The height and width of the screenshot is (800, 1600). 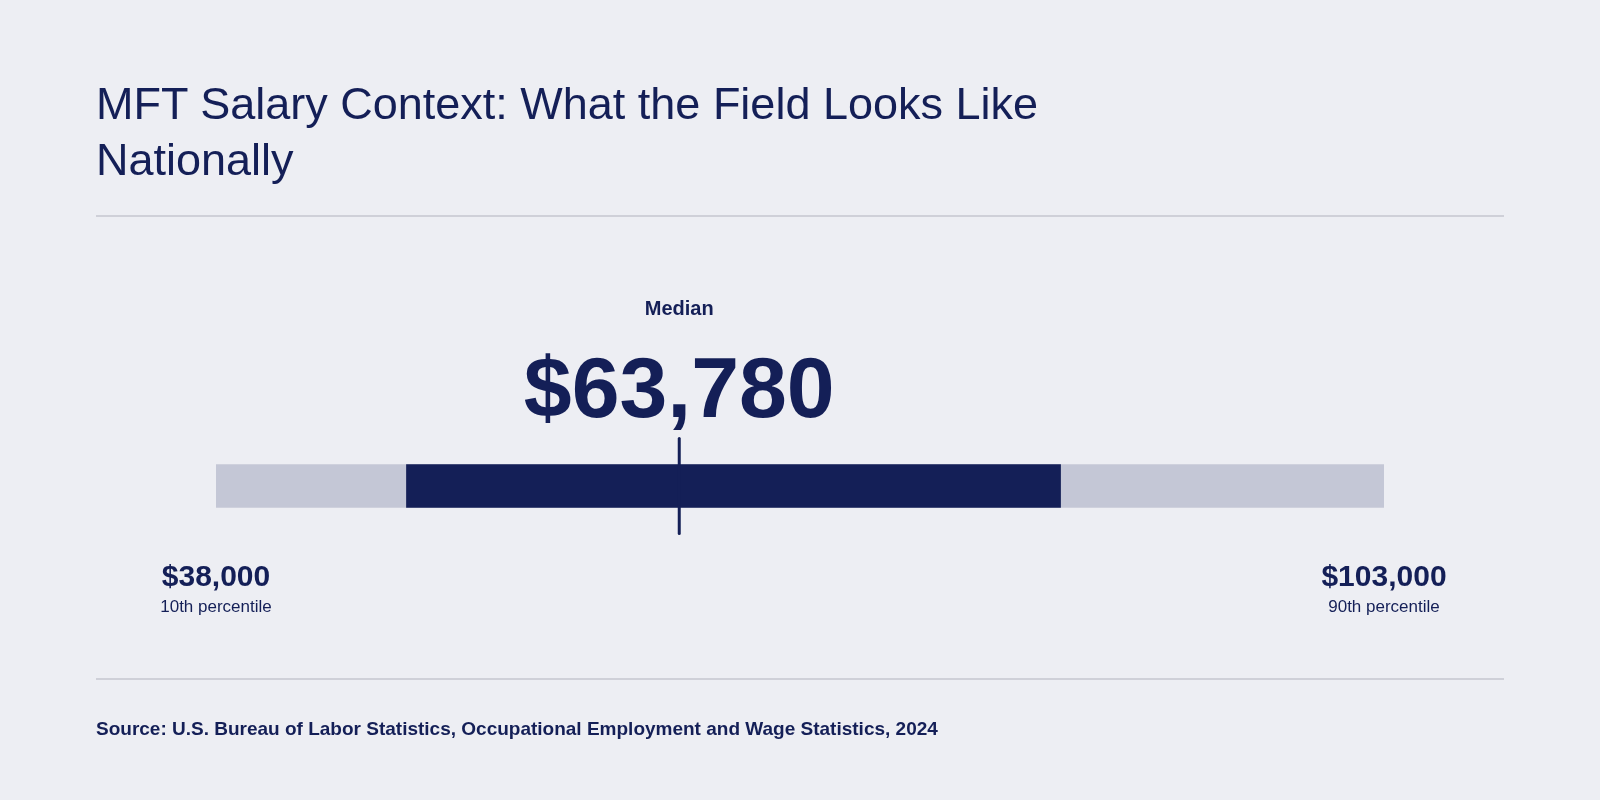 I want to click on chart-title: MFT Salary Context: What the Field Looks Like Nationally, so click(x=568, y=132).